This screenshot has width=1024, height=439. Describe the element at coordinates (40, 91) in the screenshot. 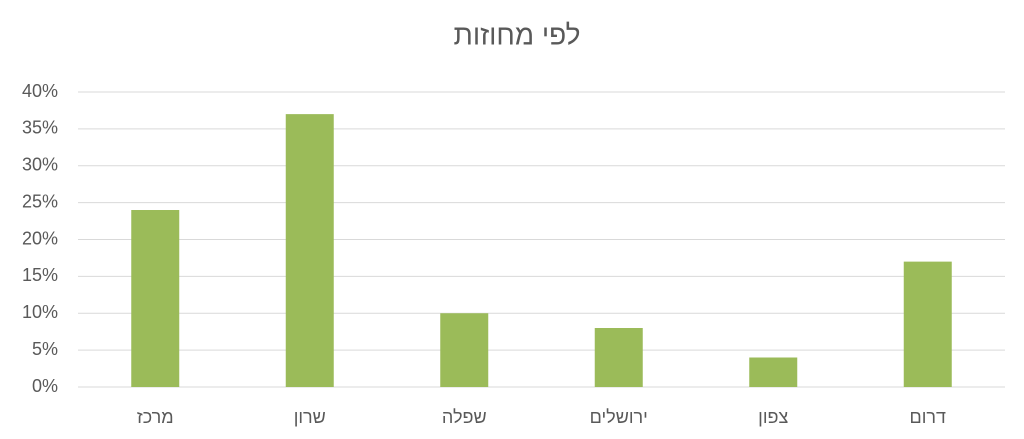

I see `y-tick-label: 40%` at that location.